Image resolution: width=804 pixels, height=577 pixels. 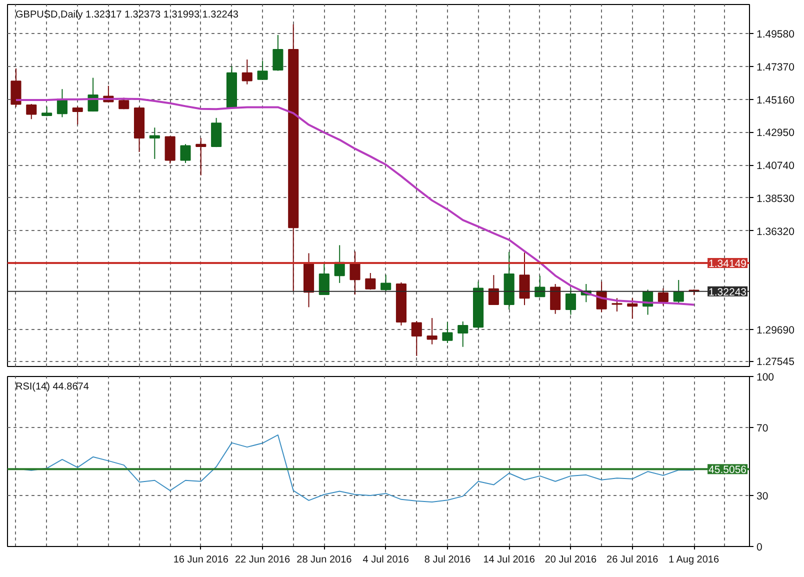 I want to click on ref-line-label: 1.34149, so click(x=727, y=264).